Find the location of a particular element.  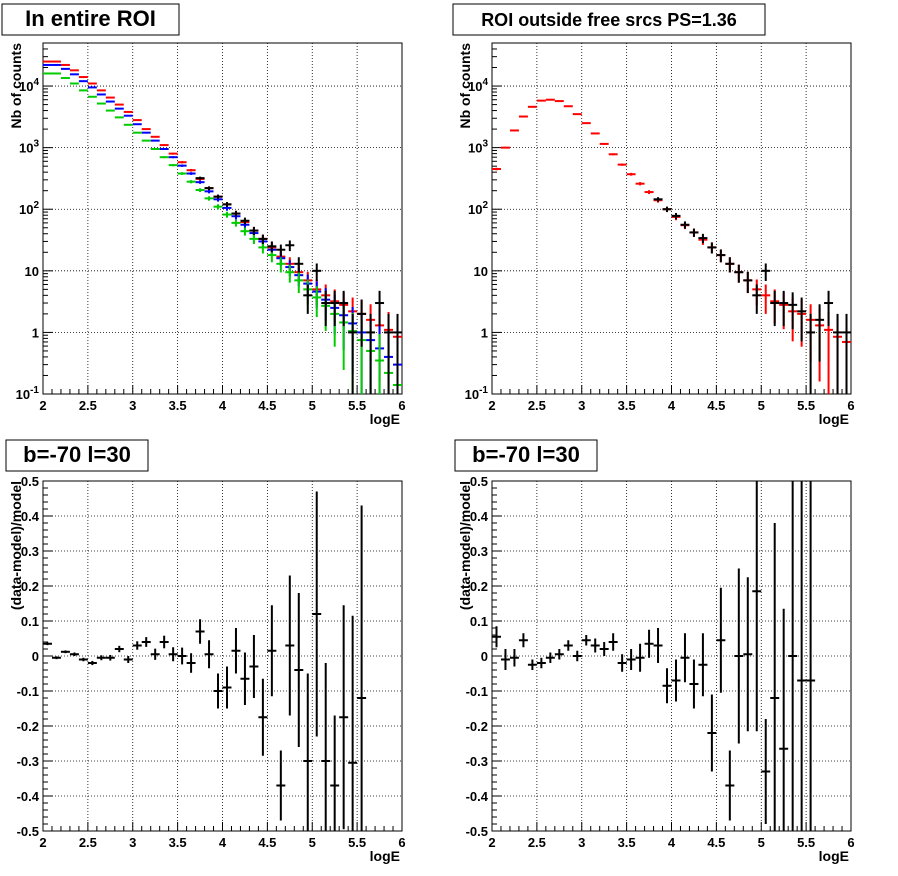

y-tick-label: 0.1 is located at coordinates (479, 621).